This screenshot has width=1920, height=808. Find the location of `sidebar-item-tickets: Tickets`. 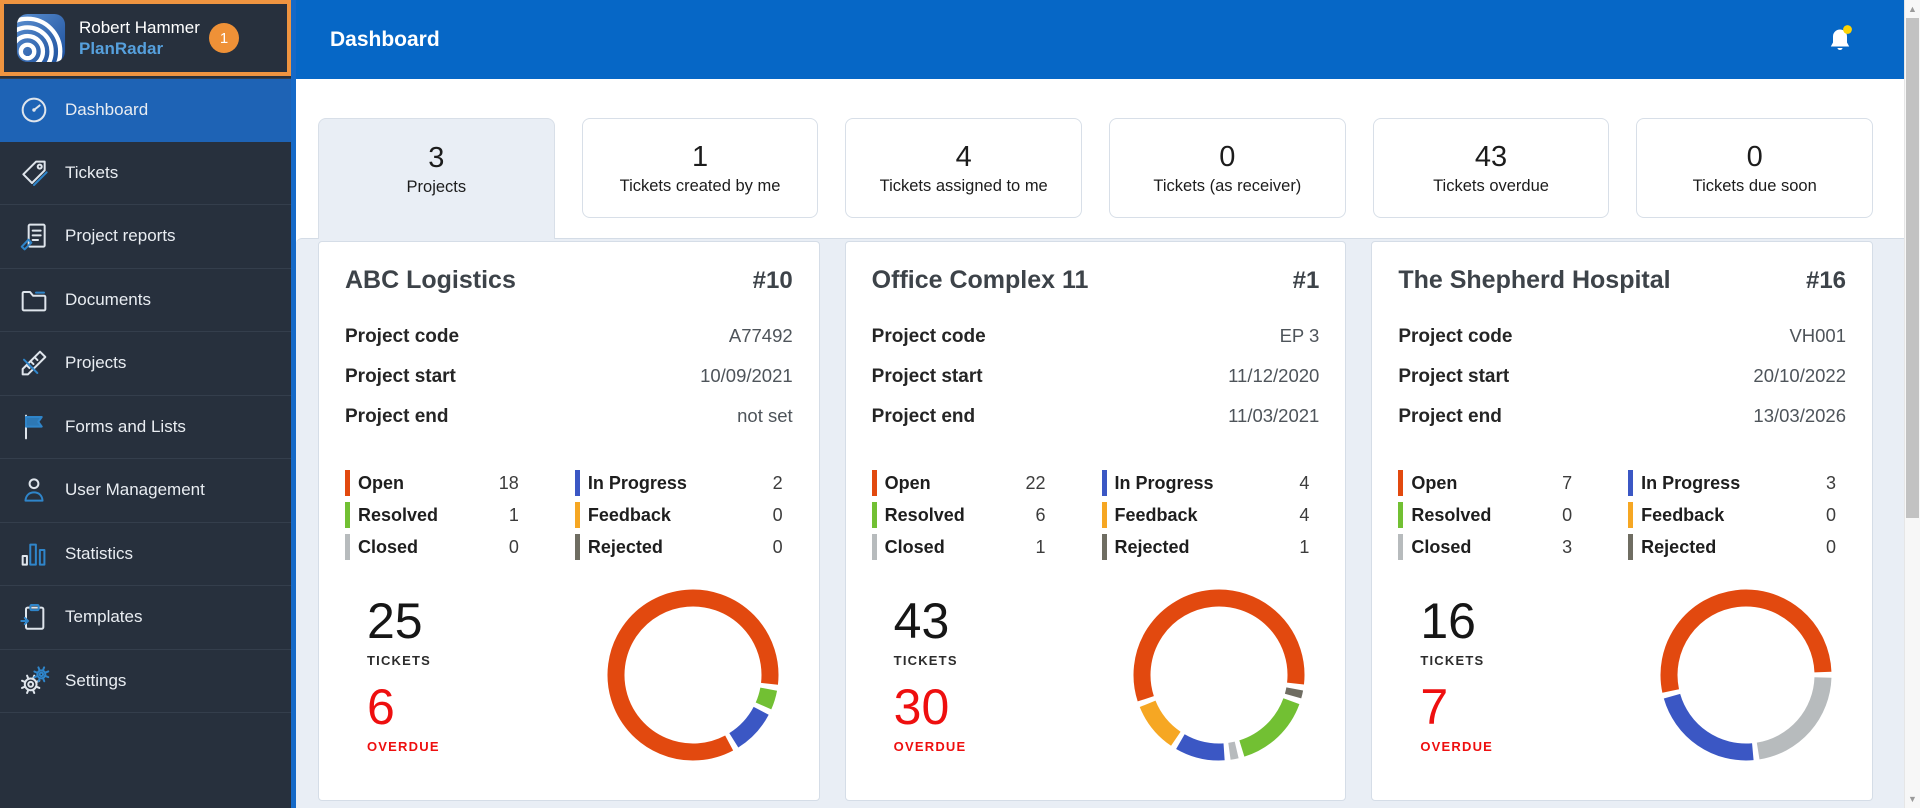

sidebar-item-tickets: Tickets is located at coordinates (145, 173).